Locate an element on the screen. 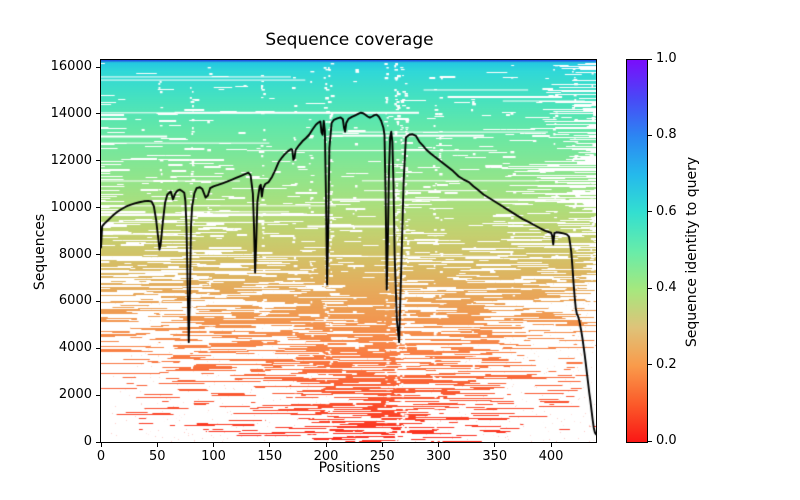 This screenshot has height=500, width=800. y-tick-label: 6000 is located at coordinates (75, 301).